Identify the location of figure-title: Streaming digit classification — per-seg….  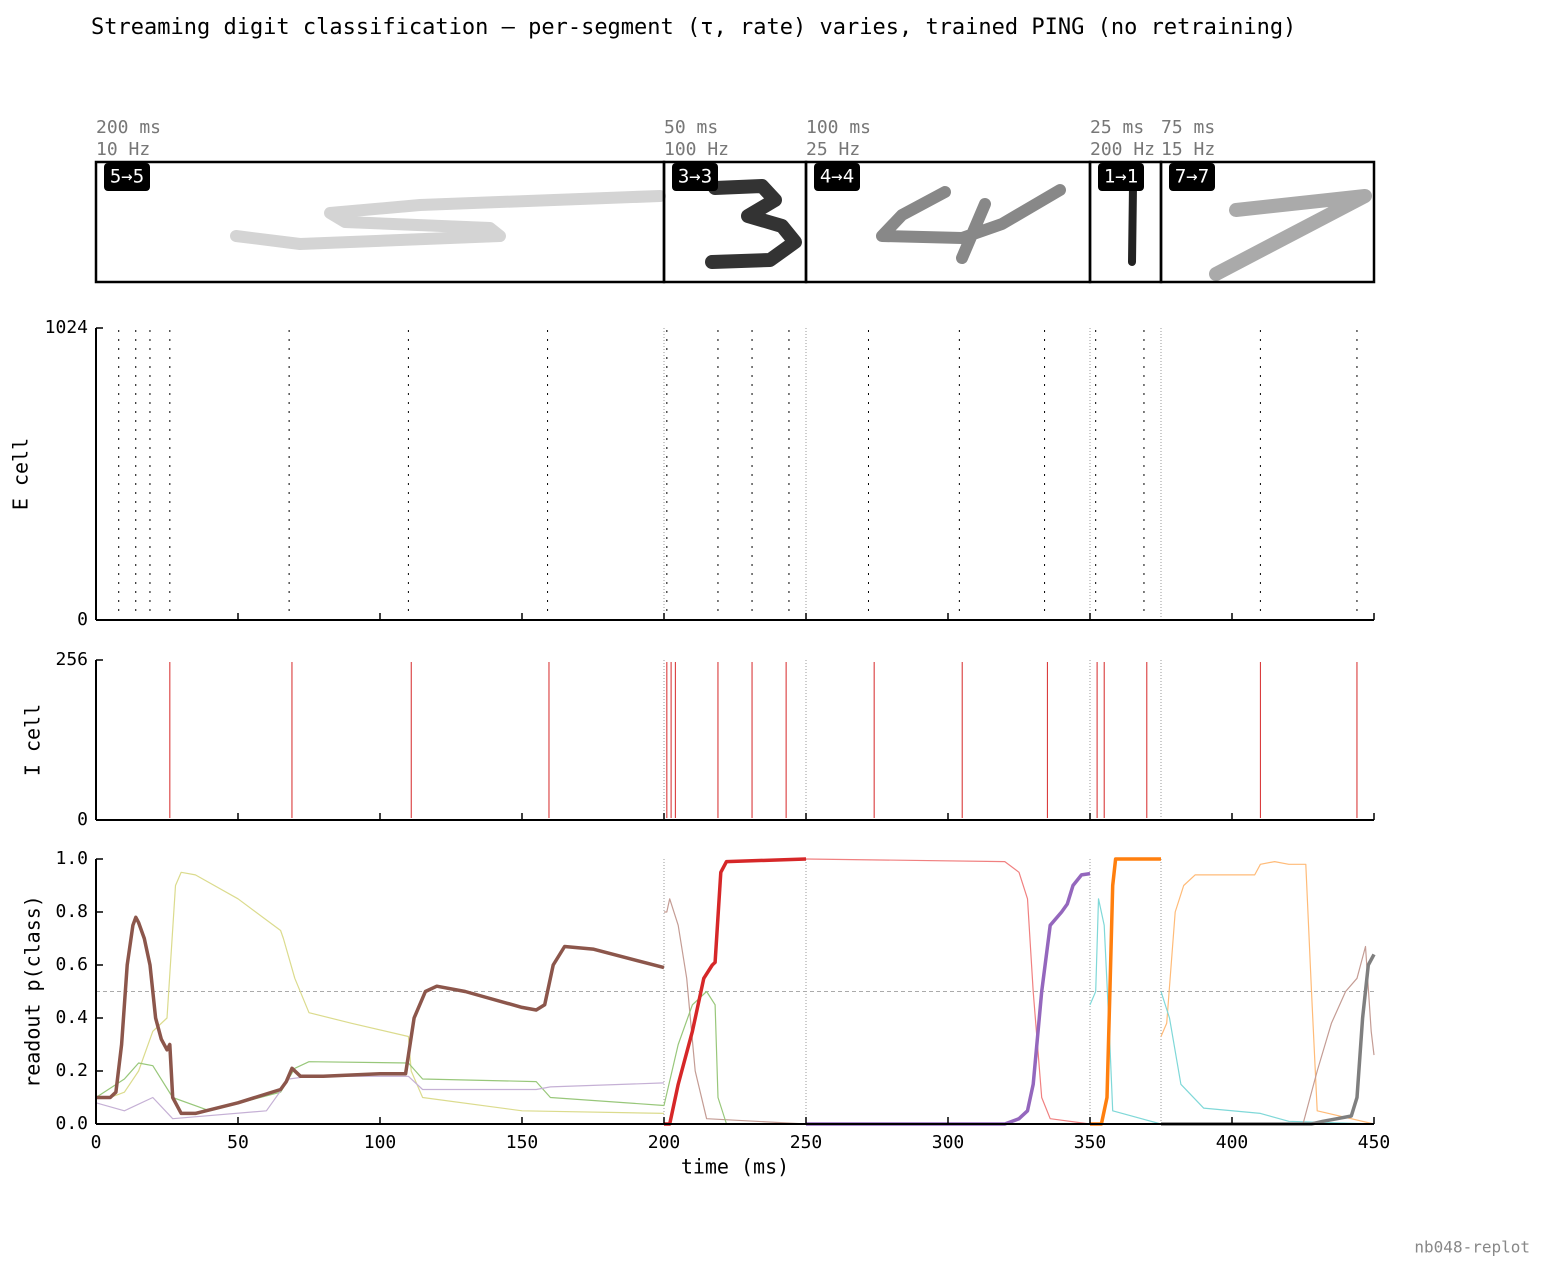
(693, 27).